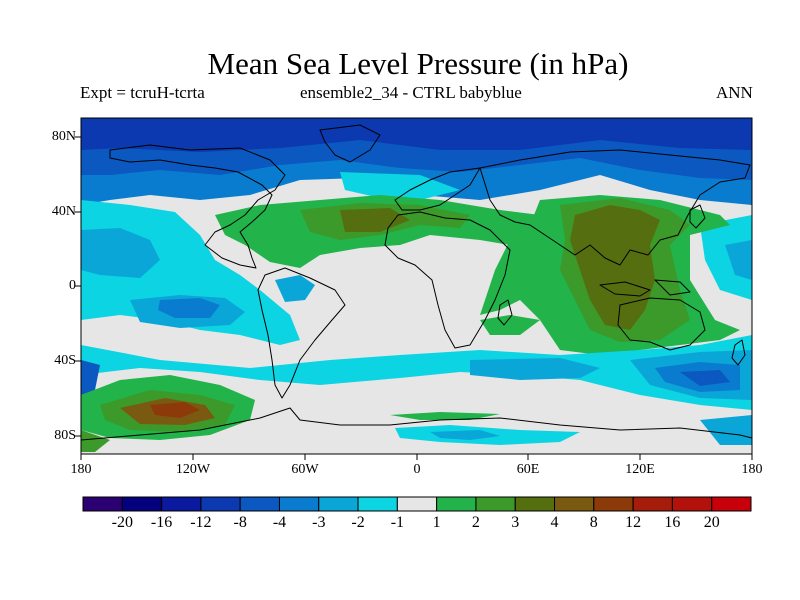  Describe the element at coordinates (417, 469) in the screenshot. I see `lon-label-0: 0` at that location.